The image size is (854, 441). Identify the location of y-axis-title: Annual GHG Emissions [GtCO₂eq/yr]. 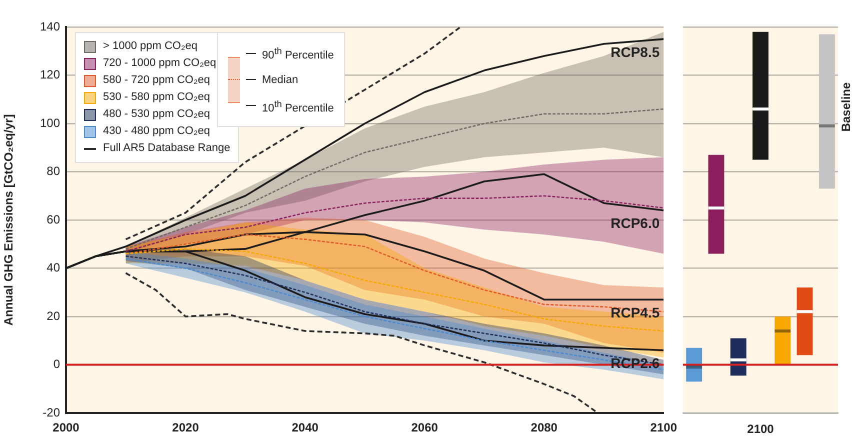
(9, 220).